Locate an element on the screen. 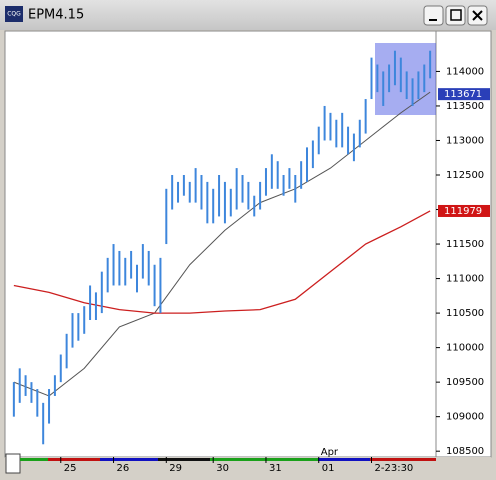  price-tag-label: 111979 is located at coordinates (463, 211).